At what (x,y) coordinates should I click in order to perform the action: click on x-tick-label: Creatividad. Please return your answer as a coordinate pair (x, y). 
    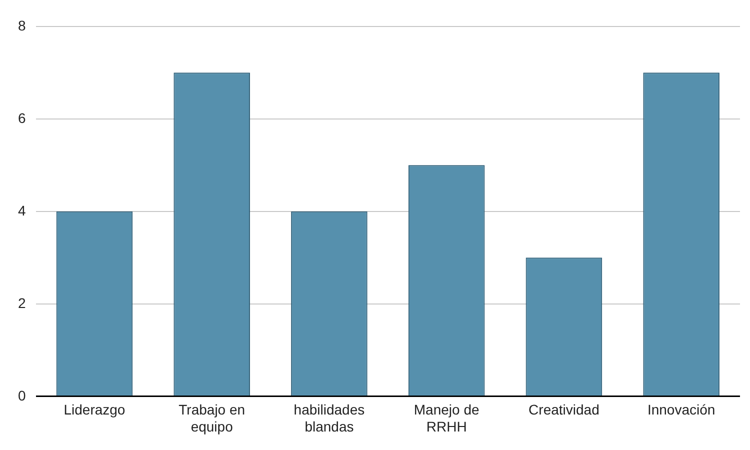
    Looking at the image, I should click on (564, 410).